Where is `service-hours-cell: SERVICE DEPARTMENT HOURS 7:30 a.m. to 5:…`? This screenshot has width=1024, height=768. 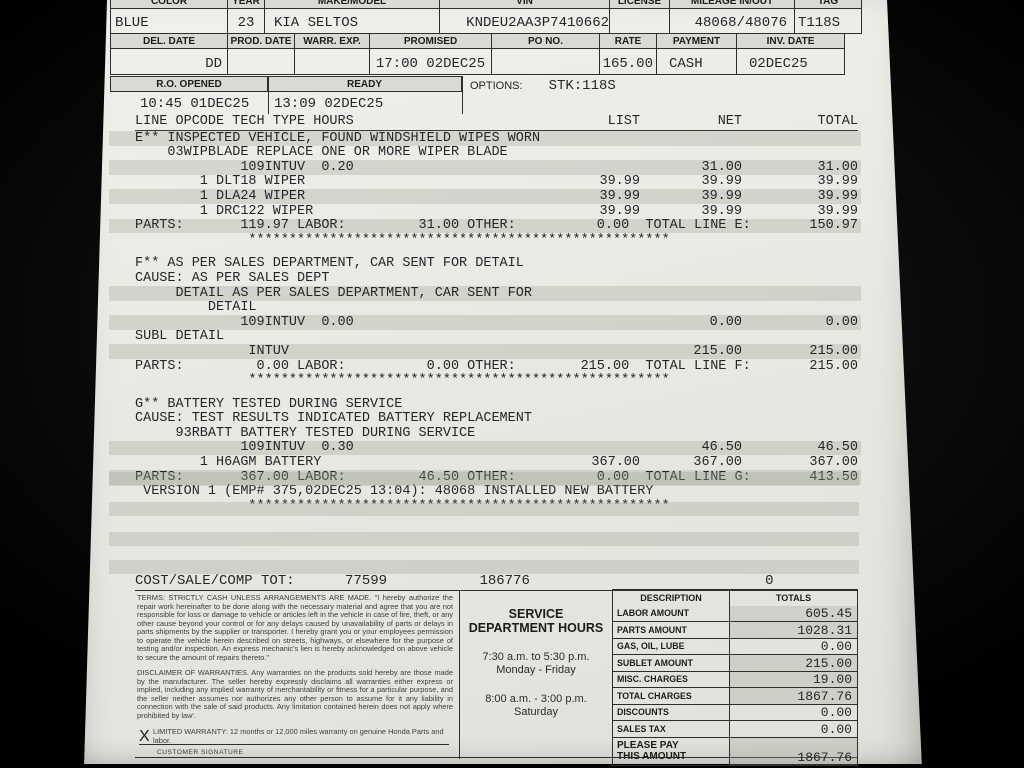
service-hours-cell: SERVICE DEPARTMENT HOURS 7:30 a.m. to 5:… is located at coordinates (536, 675).